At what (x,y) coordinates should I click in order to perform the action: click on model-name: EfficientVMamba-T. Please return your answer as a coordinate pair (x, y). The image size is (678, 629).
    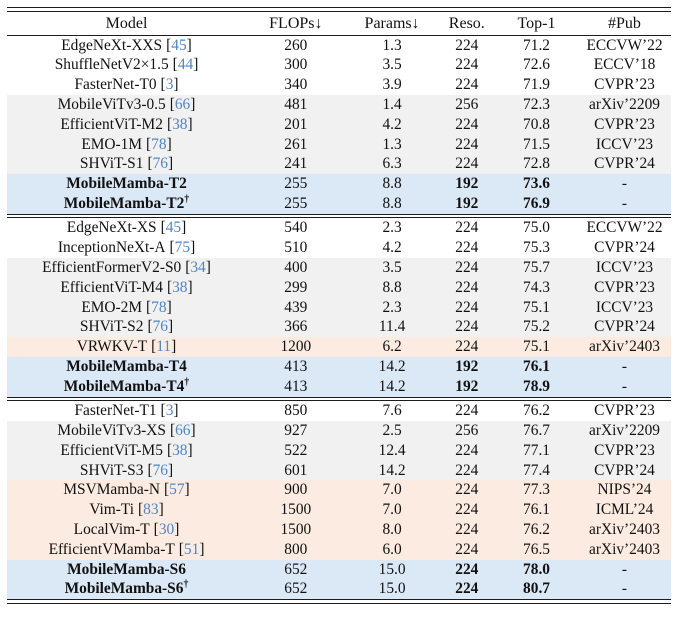
    Looking at the image, I should click on (111, 549).